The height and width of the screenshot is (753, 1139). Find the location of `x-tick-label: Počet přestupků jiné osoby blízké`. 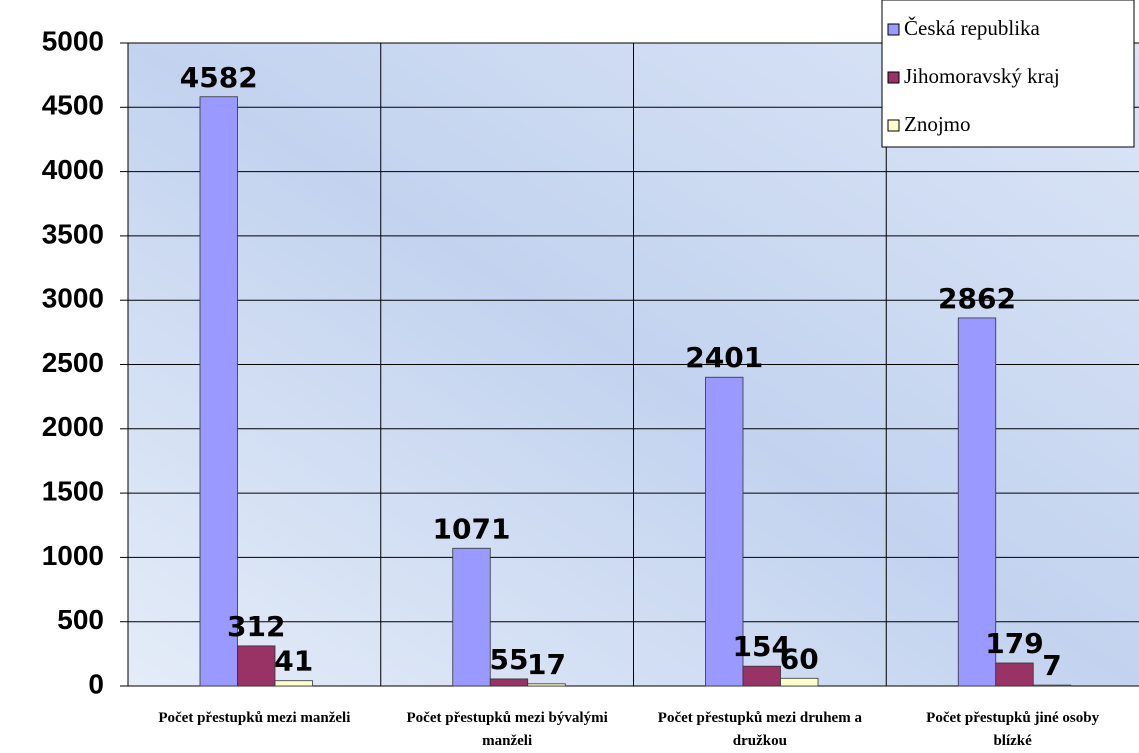

x-tick-label: Počet přestupků jiné osoby blízké is located at coordinates (1012, 729).